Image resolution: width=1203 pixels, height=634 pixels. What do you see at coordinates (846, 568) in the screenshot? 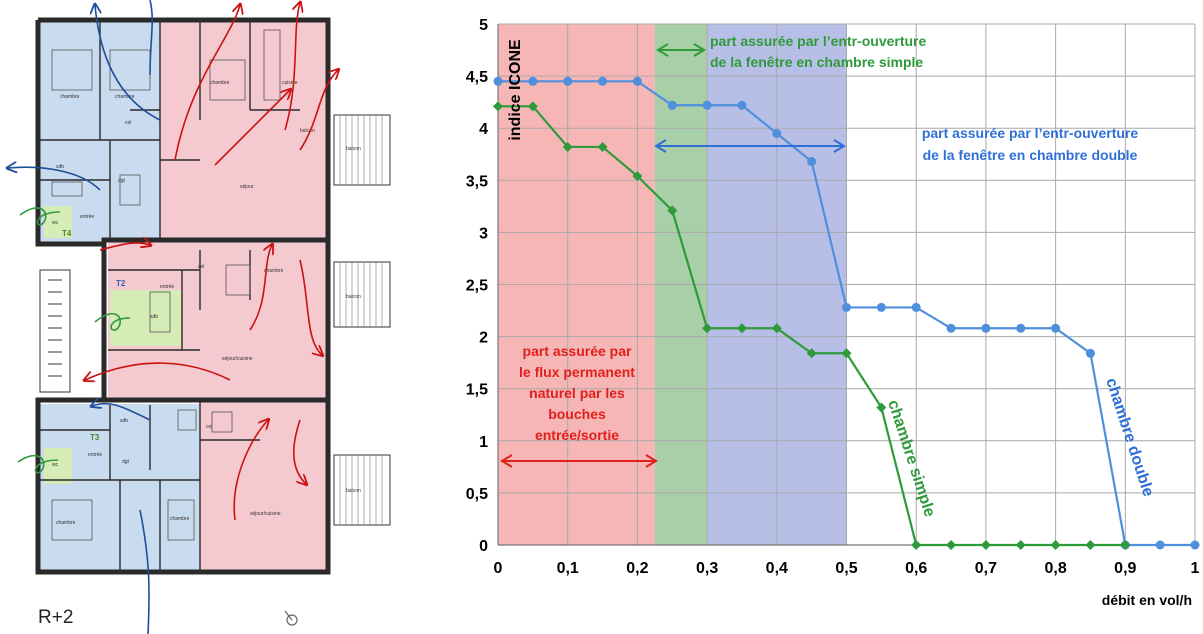
I see `x-tick-label: 0,5` at bounding box center [846, 568].